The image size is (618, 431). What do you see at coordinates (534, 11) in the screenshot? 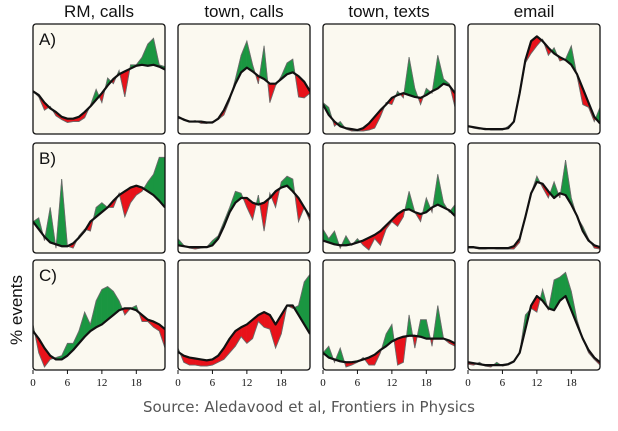
I see `column-title: email` at bounding box center [534, 11].